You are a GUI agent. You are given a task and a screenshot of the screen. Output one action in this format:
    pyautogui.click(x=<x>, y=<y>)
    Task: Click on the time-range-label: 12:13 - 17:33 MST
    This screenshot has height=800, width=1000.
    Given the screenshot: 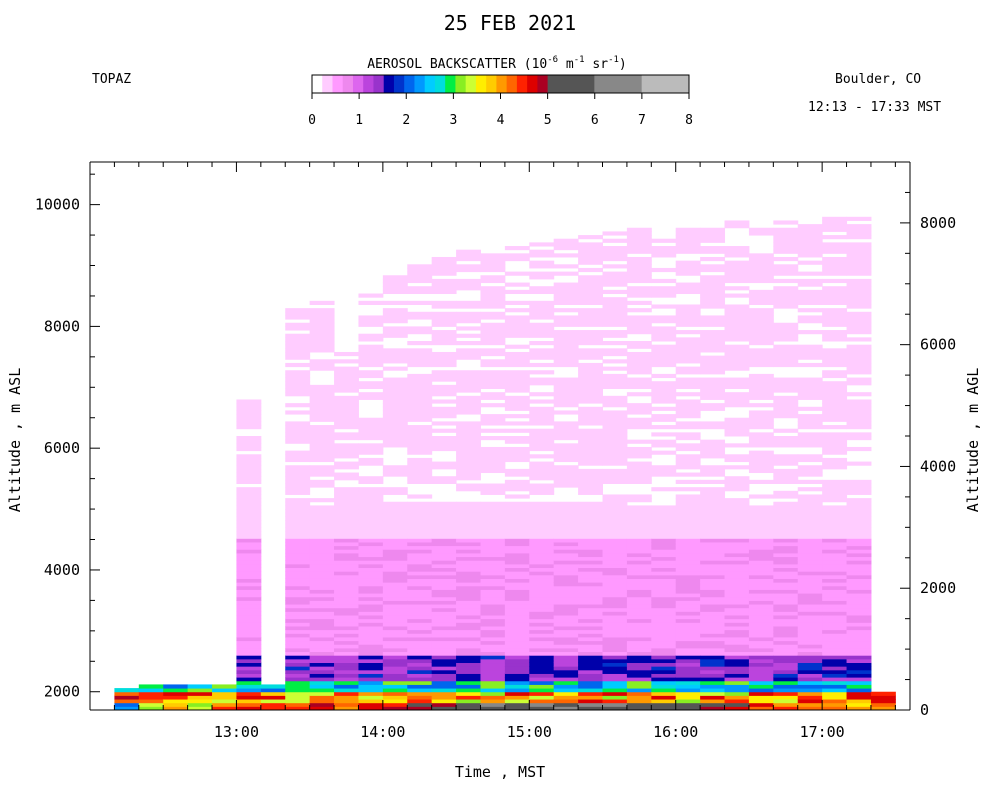 What is the action you would take?
    pyautogui.click(x=874, y=107)
    